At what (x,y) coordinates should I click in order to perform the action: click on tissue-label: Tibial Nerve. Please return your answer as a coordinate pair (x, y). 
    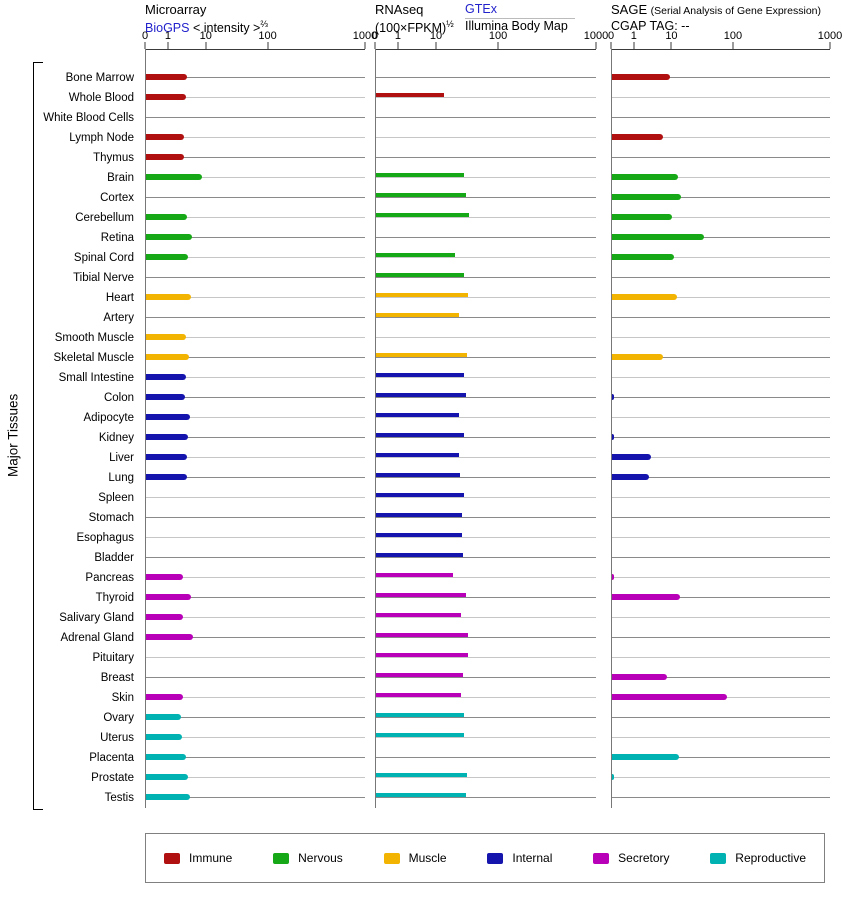
    Looking at the image, I should click on (103, 278).